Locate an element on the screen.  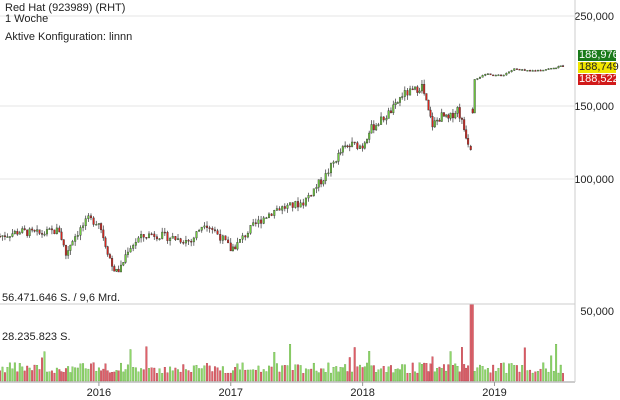
chart-title: Red Hat (923989) (RHT) is located at coordinates (65, 8).